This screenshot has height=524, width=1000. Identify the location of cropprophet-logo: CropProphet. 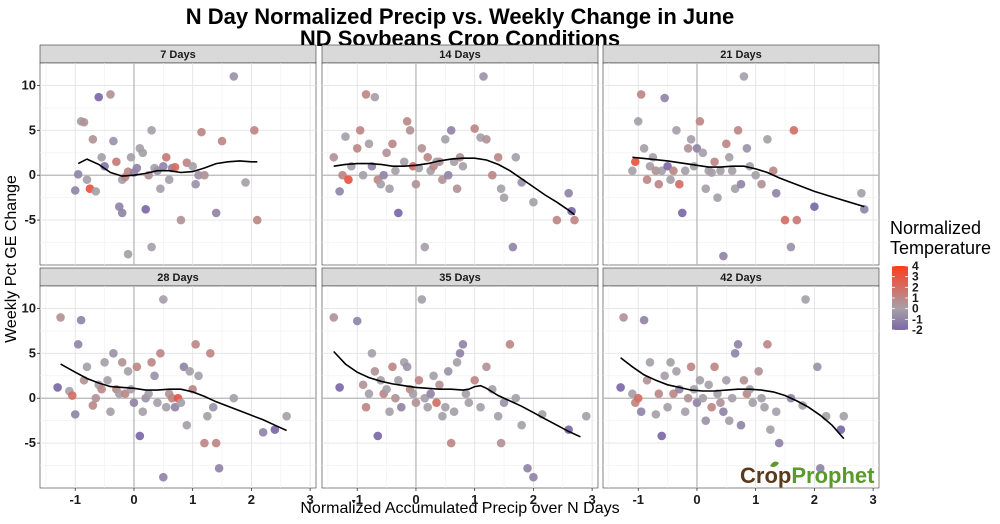
(807, 475).